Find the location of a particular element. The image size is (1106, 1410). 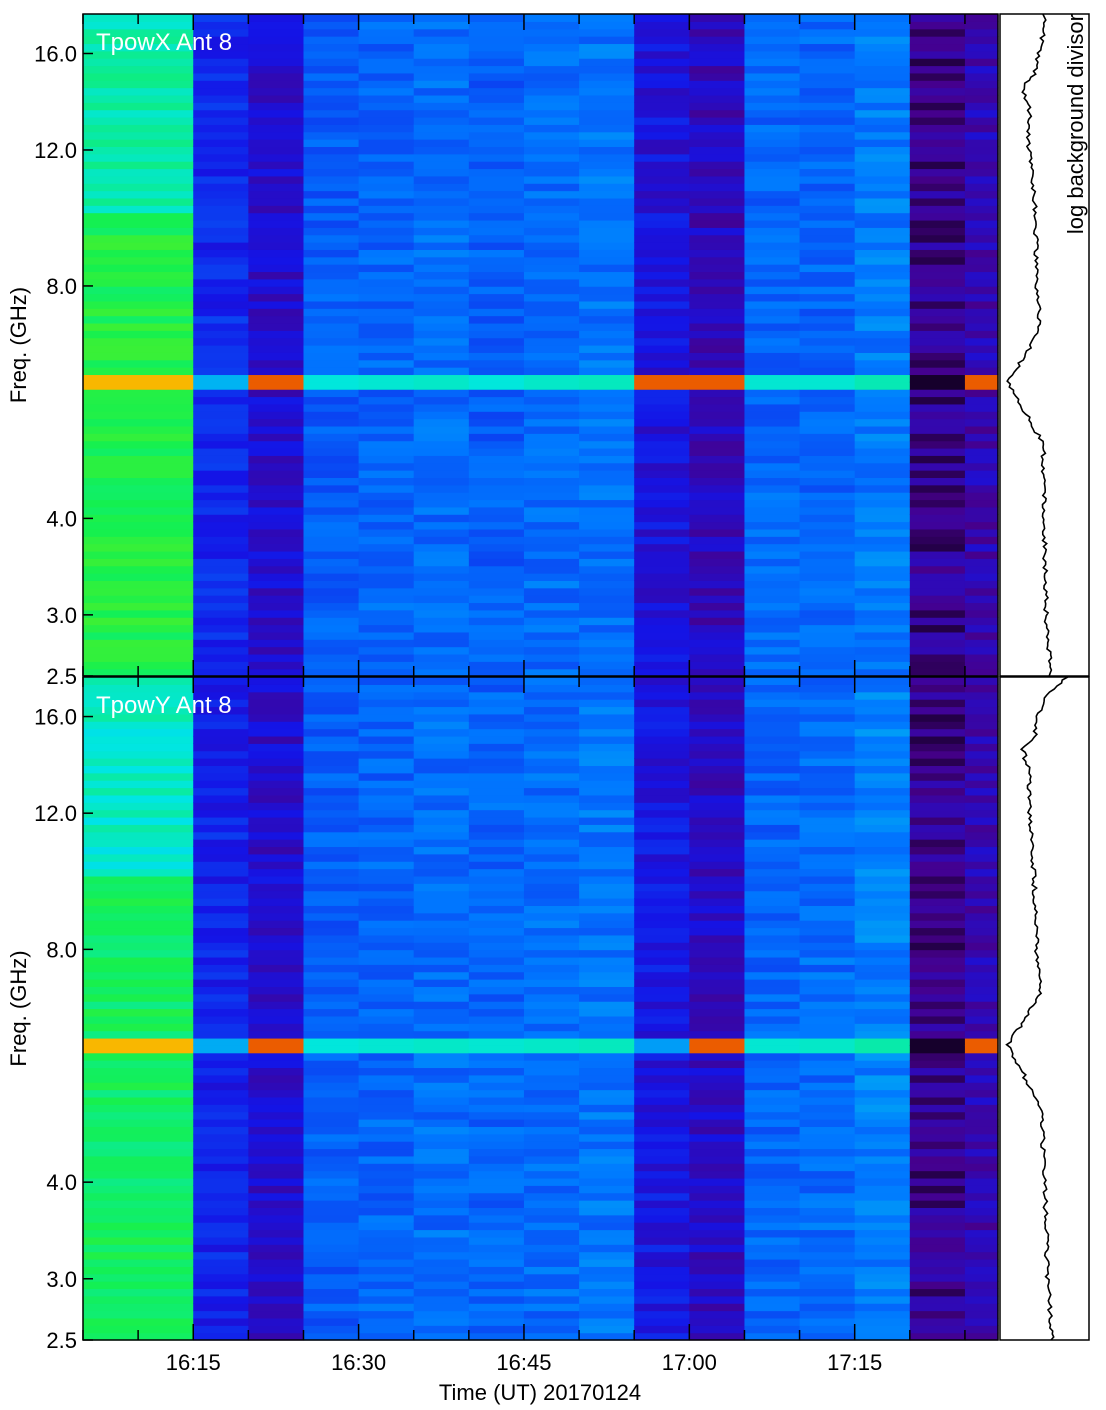

background-divisor-line is located at coordinates (1037, 1008).